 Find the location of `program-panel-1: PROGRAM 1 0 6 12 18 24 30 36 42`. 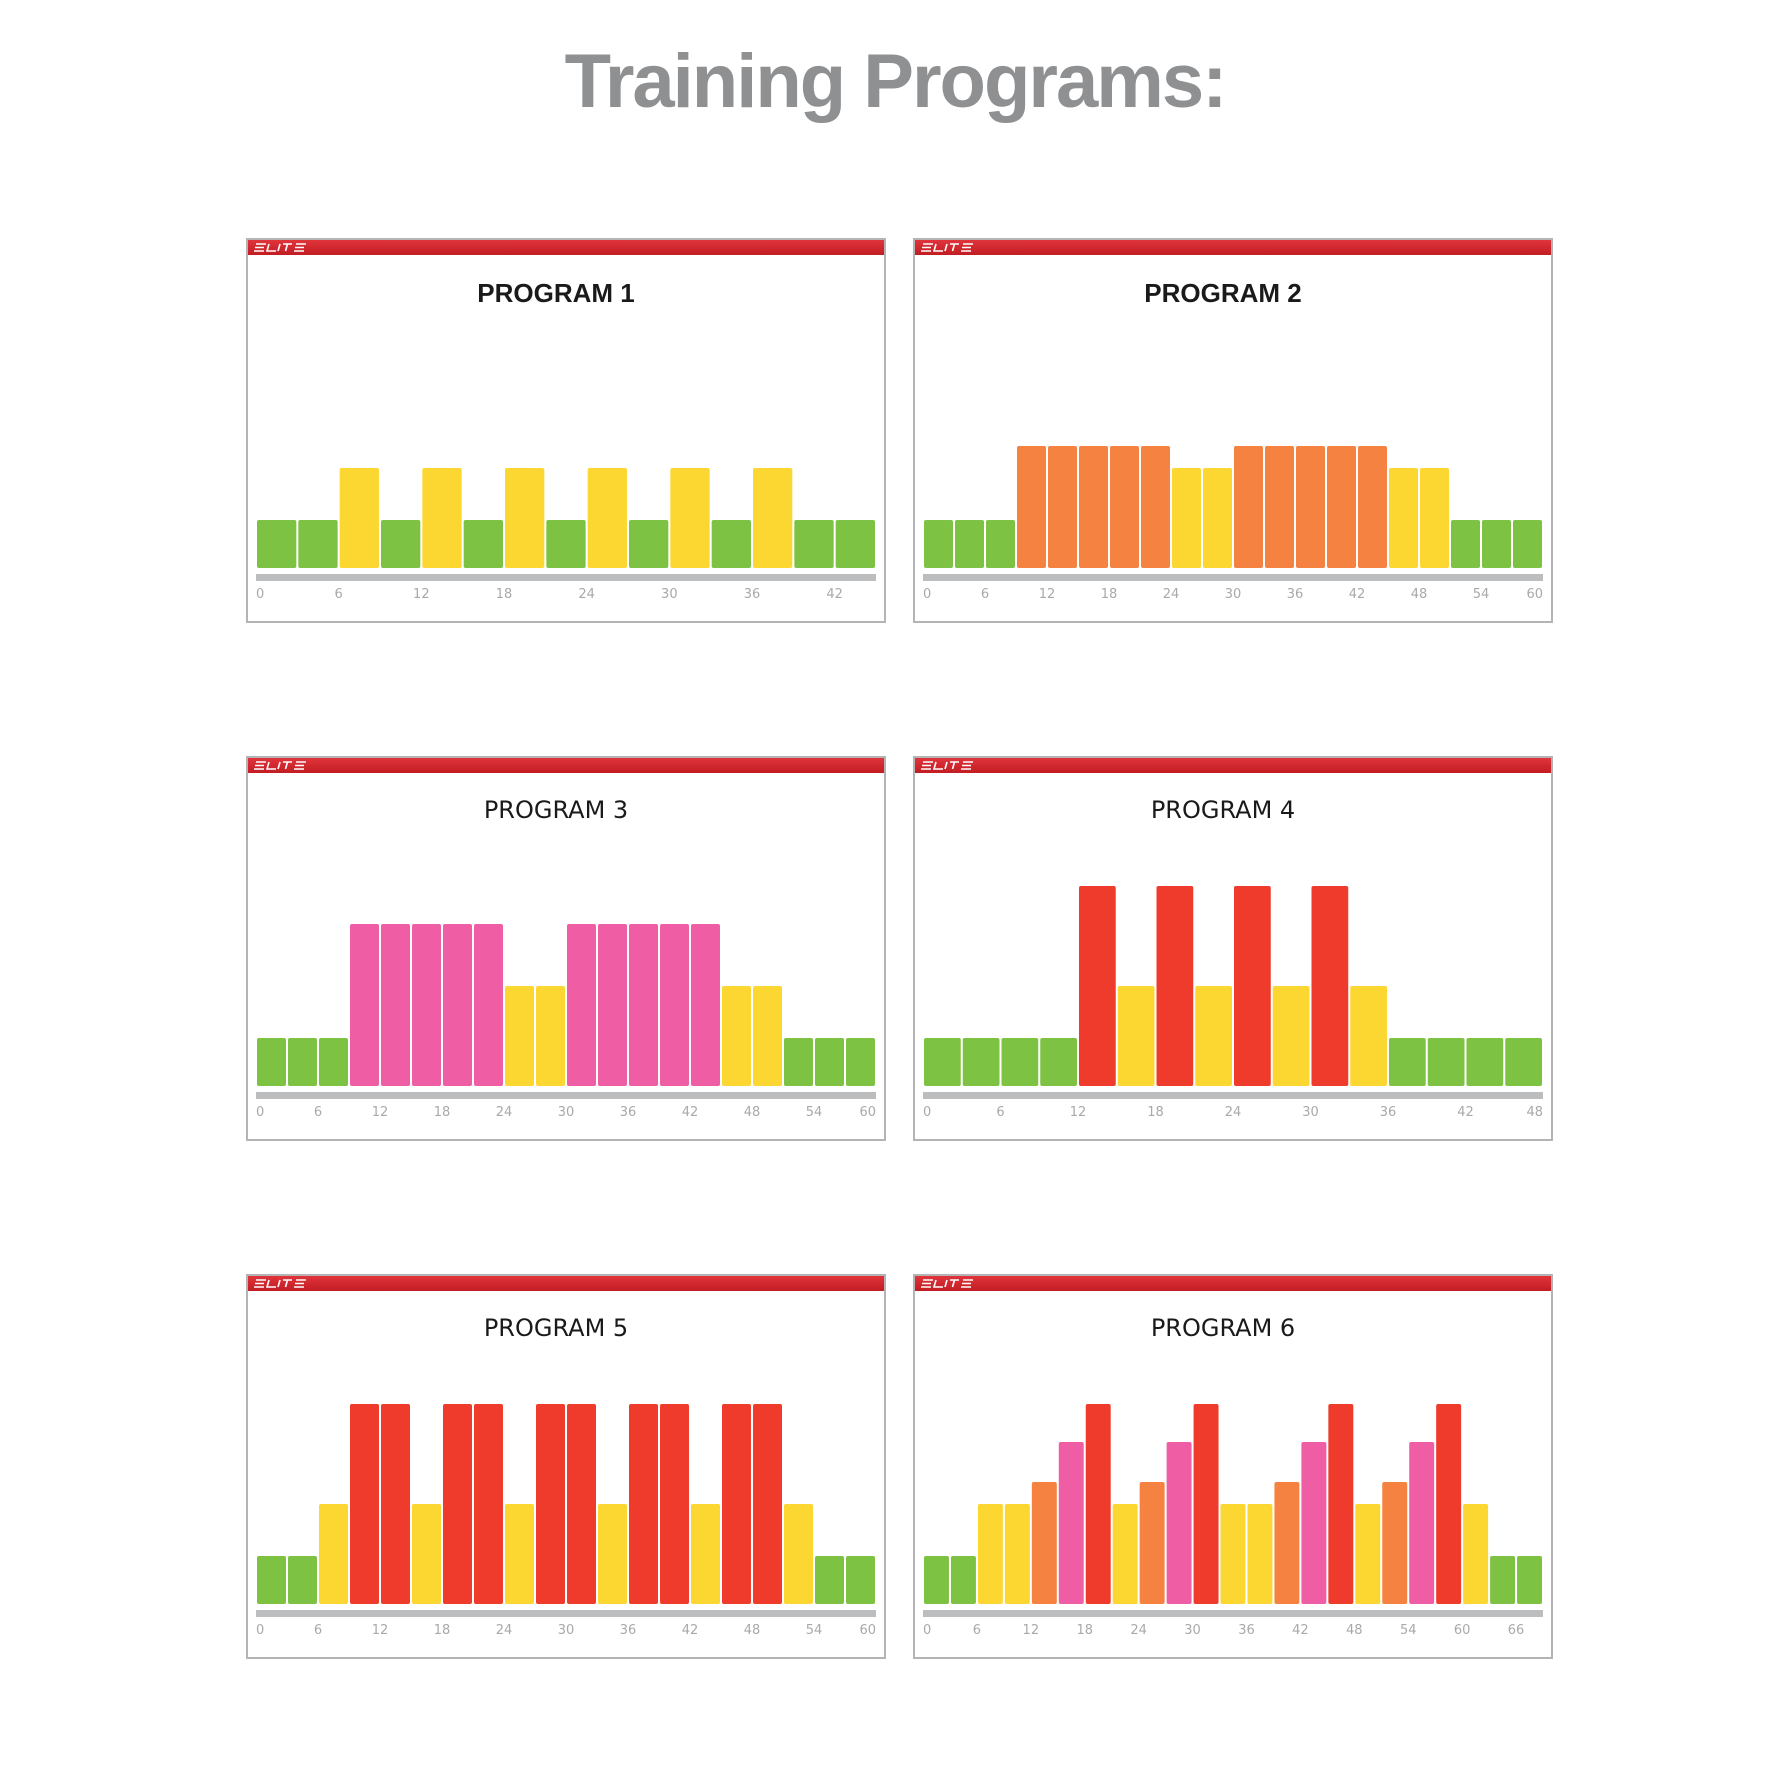

program-panel-1: PROGRAM 1 0 6 12 18 24 30 36 42 is located at coordinates (566, 430).